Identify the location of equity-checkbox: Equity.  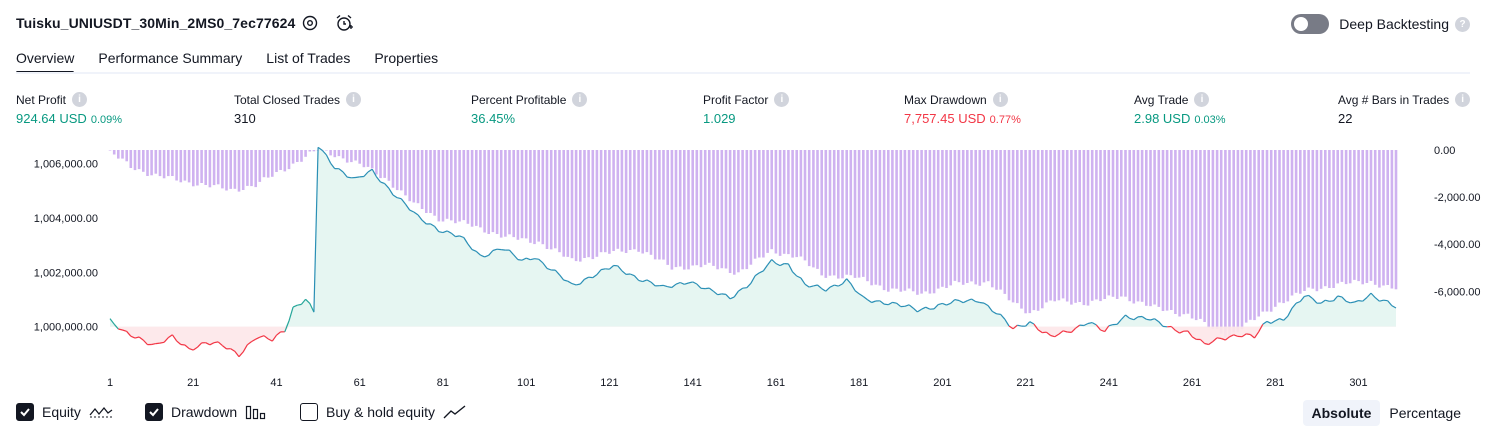
(64, 412).